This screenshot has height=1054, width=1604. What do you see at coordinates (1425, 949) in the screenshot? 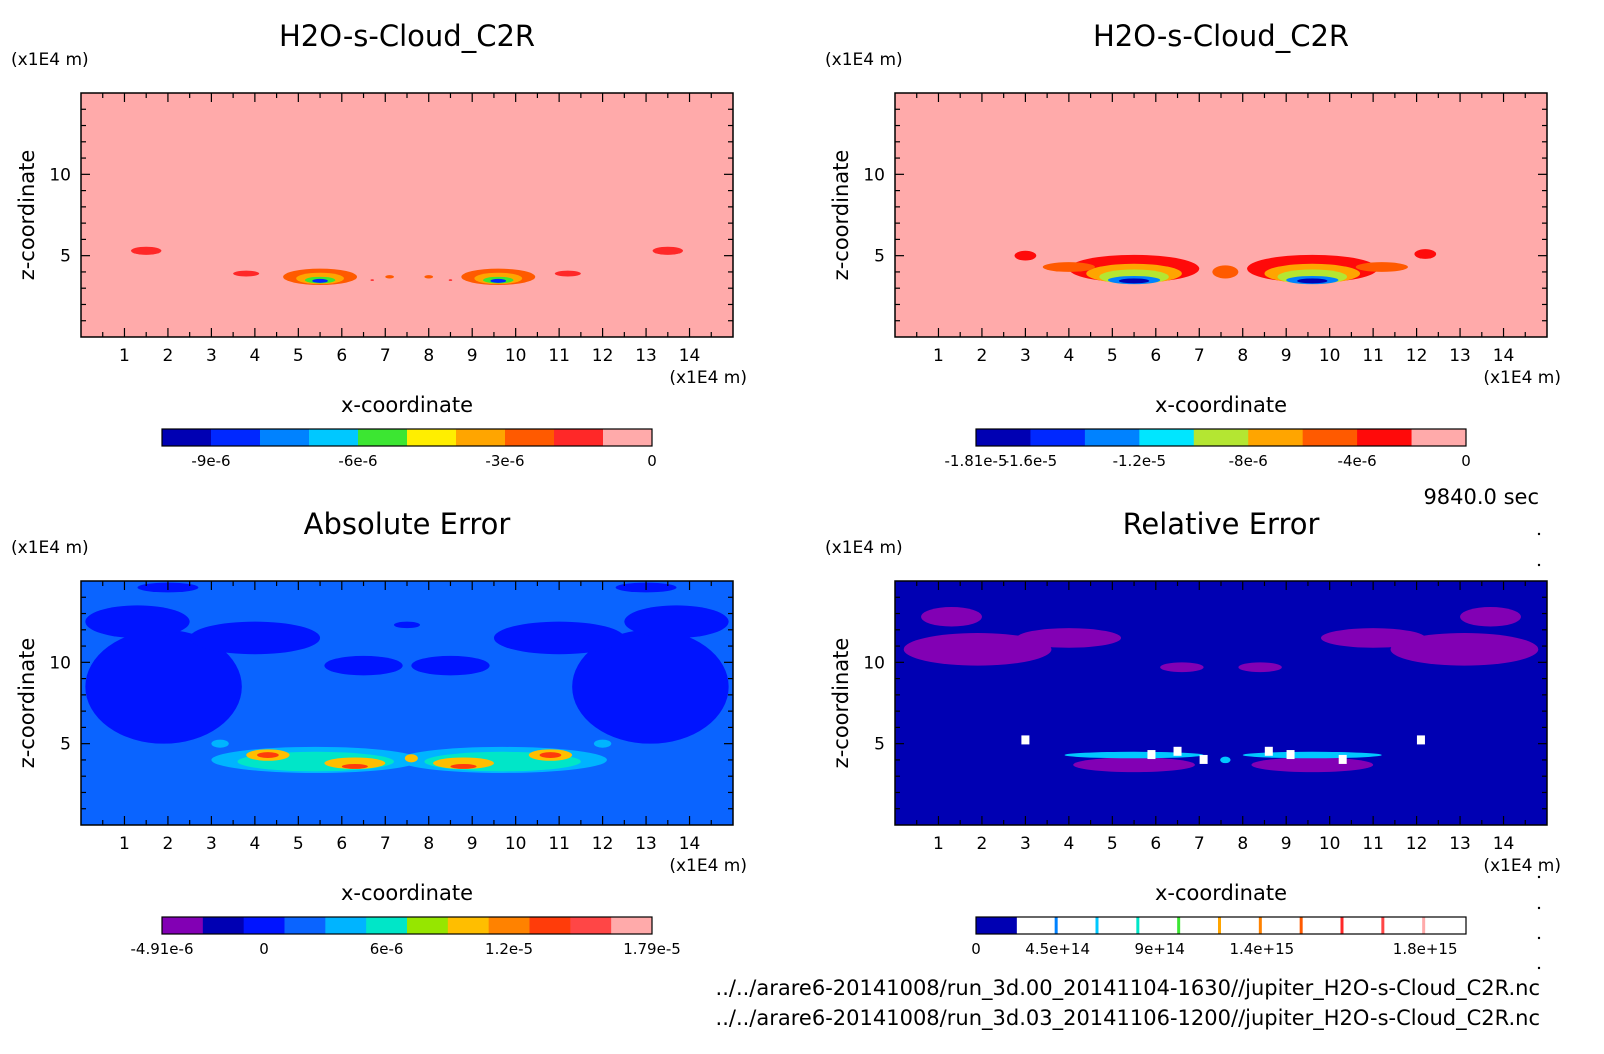
I see `colorbar-label: 1.8e+15` at bounding box center [1425, 949].